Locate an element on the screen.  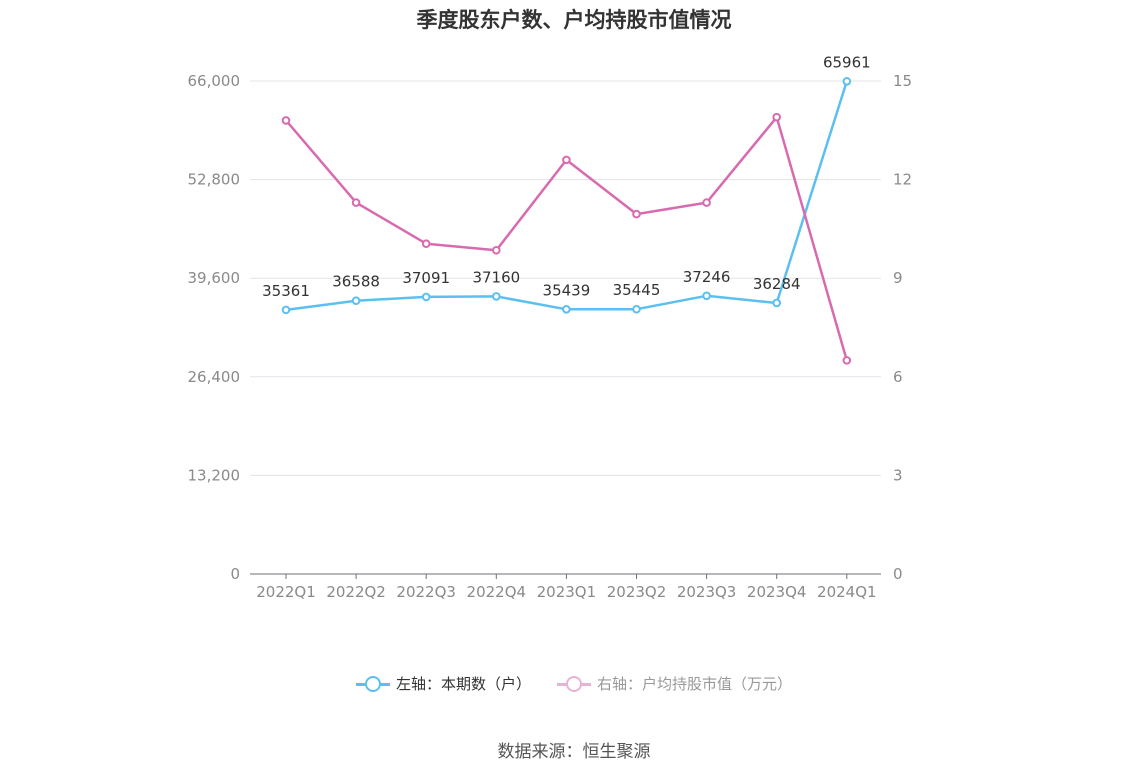
x-axis-tick-label: 2023Q1 is located at coordinates (567, 592).